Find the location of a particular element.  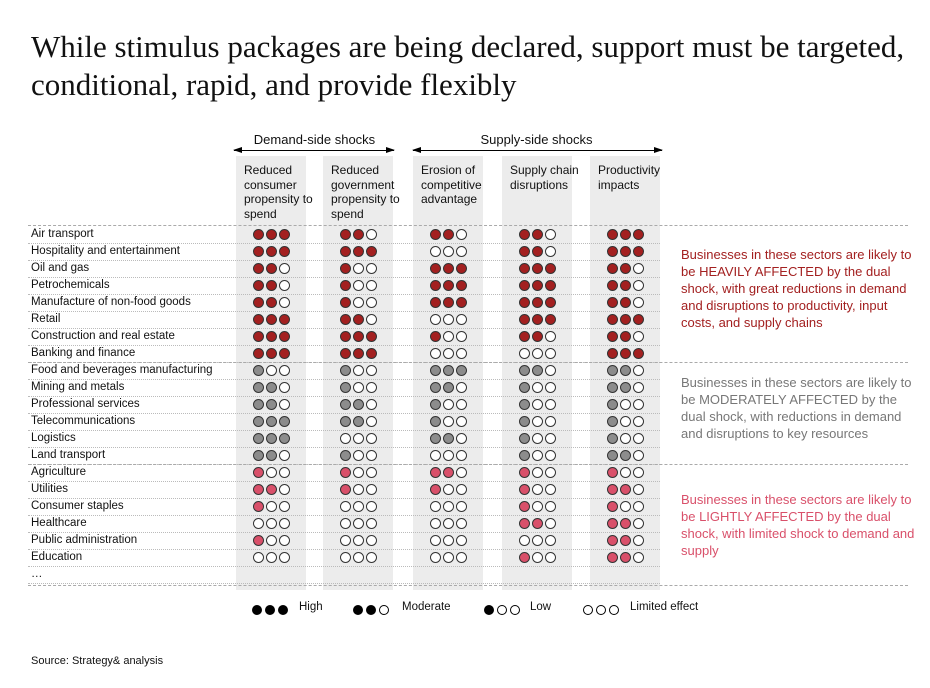

row-label: Hospitality and entertainment is located at coordinates (105, 251).